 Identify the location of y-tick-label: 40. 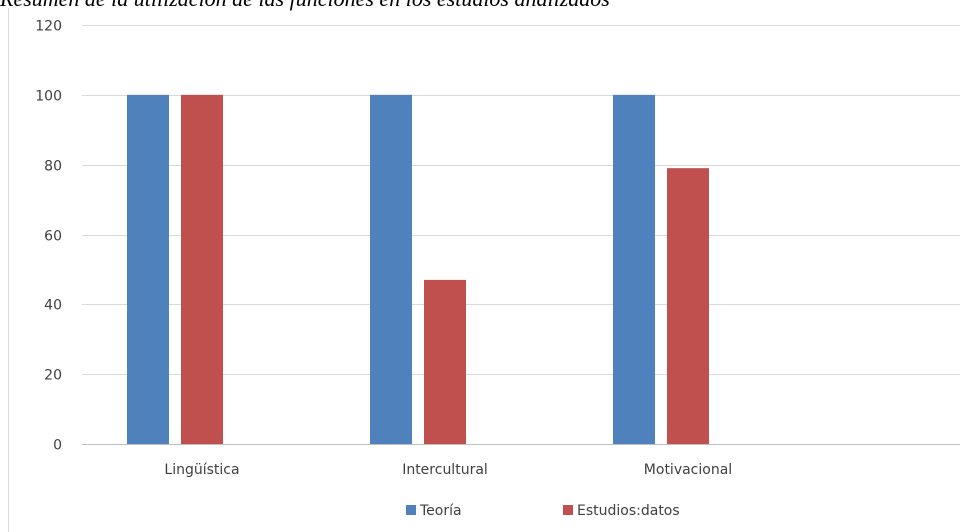
(53, 306).